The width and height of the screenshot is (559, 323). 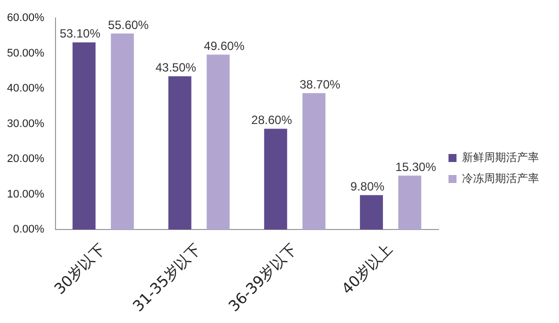 I want to click on y-tick-label: 60.00%, so click(x=25, y=18).